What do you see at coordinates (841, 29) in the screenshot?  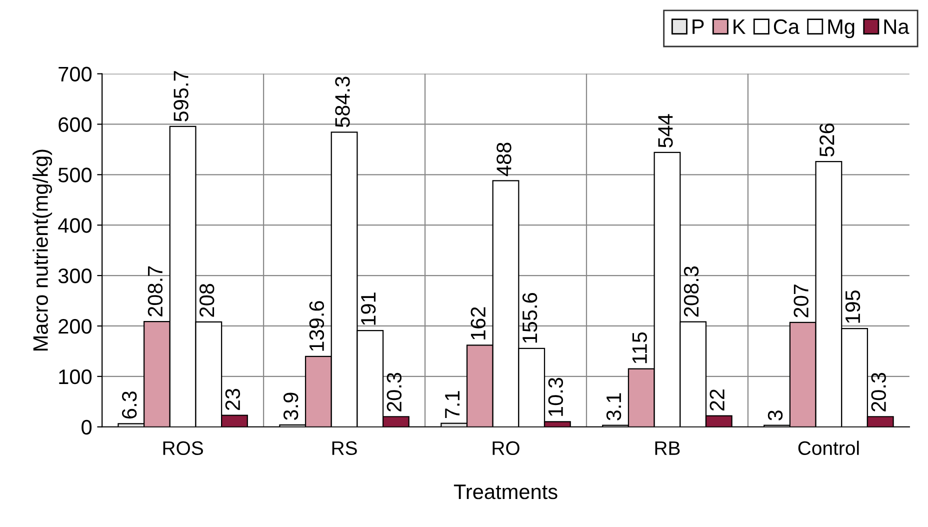 I see `legend-label: Mg` at bounding box center [841, 29].